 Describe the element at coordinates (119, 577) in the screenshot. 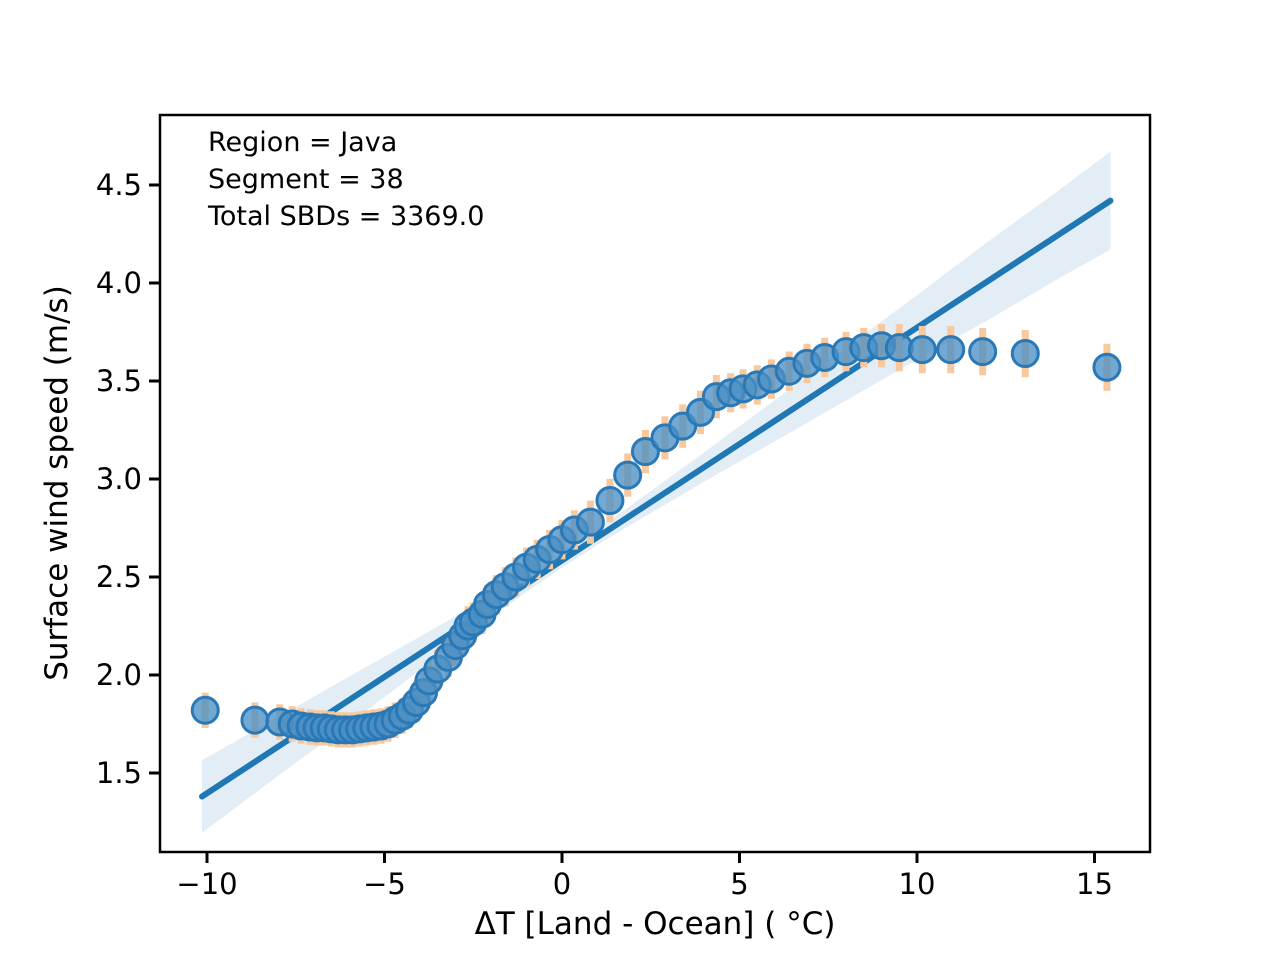

I see `y-tick-label: 2.5` at that location.